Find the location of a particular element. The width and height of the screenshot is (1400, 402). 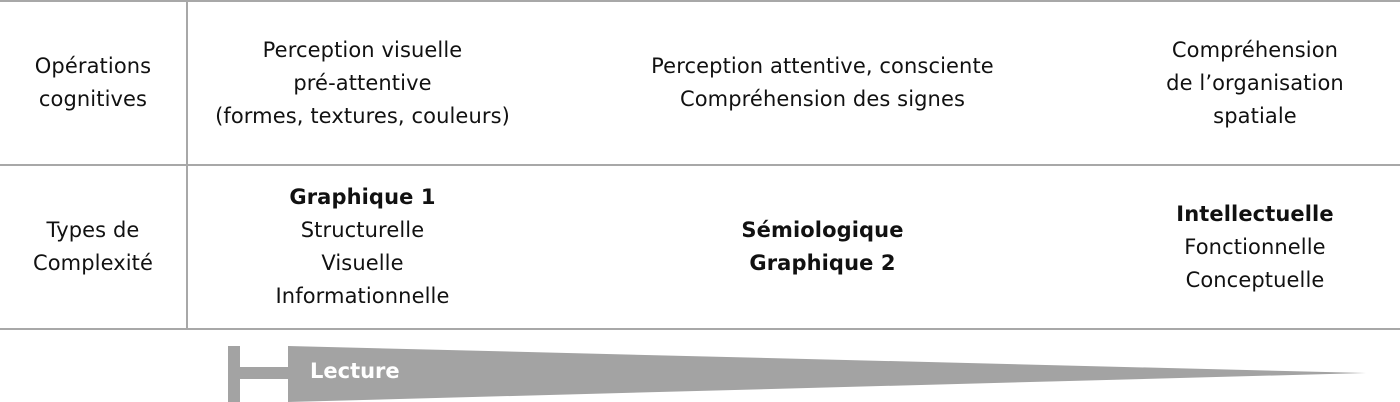

row-header-line: Opérations is located at coordinates (93, 66).